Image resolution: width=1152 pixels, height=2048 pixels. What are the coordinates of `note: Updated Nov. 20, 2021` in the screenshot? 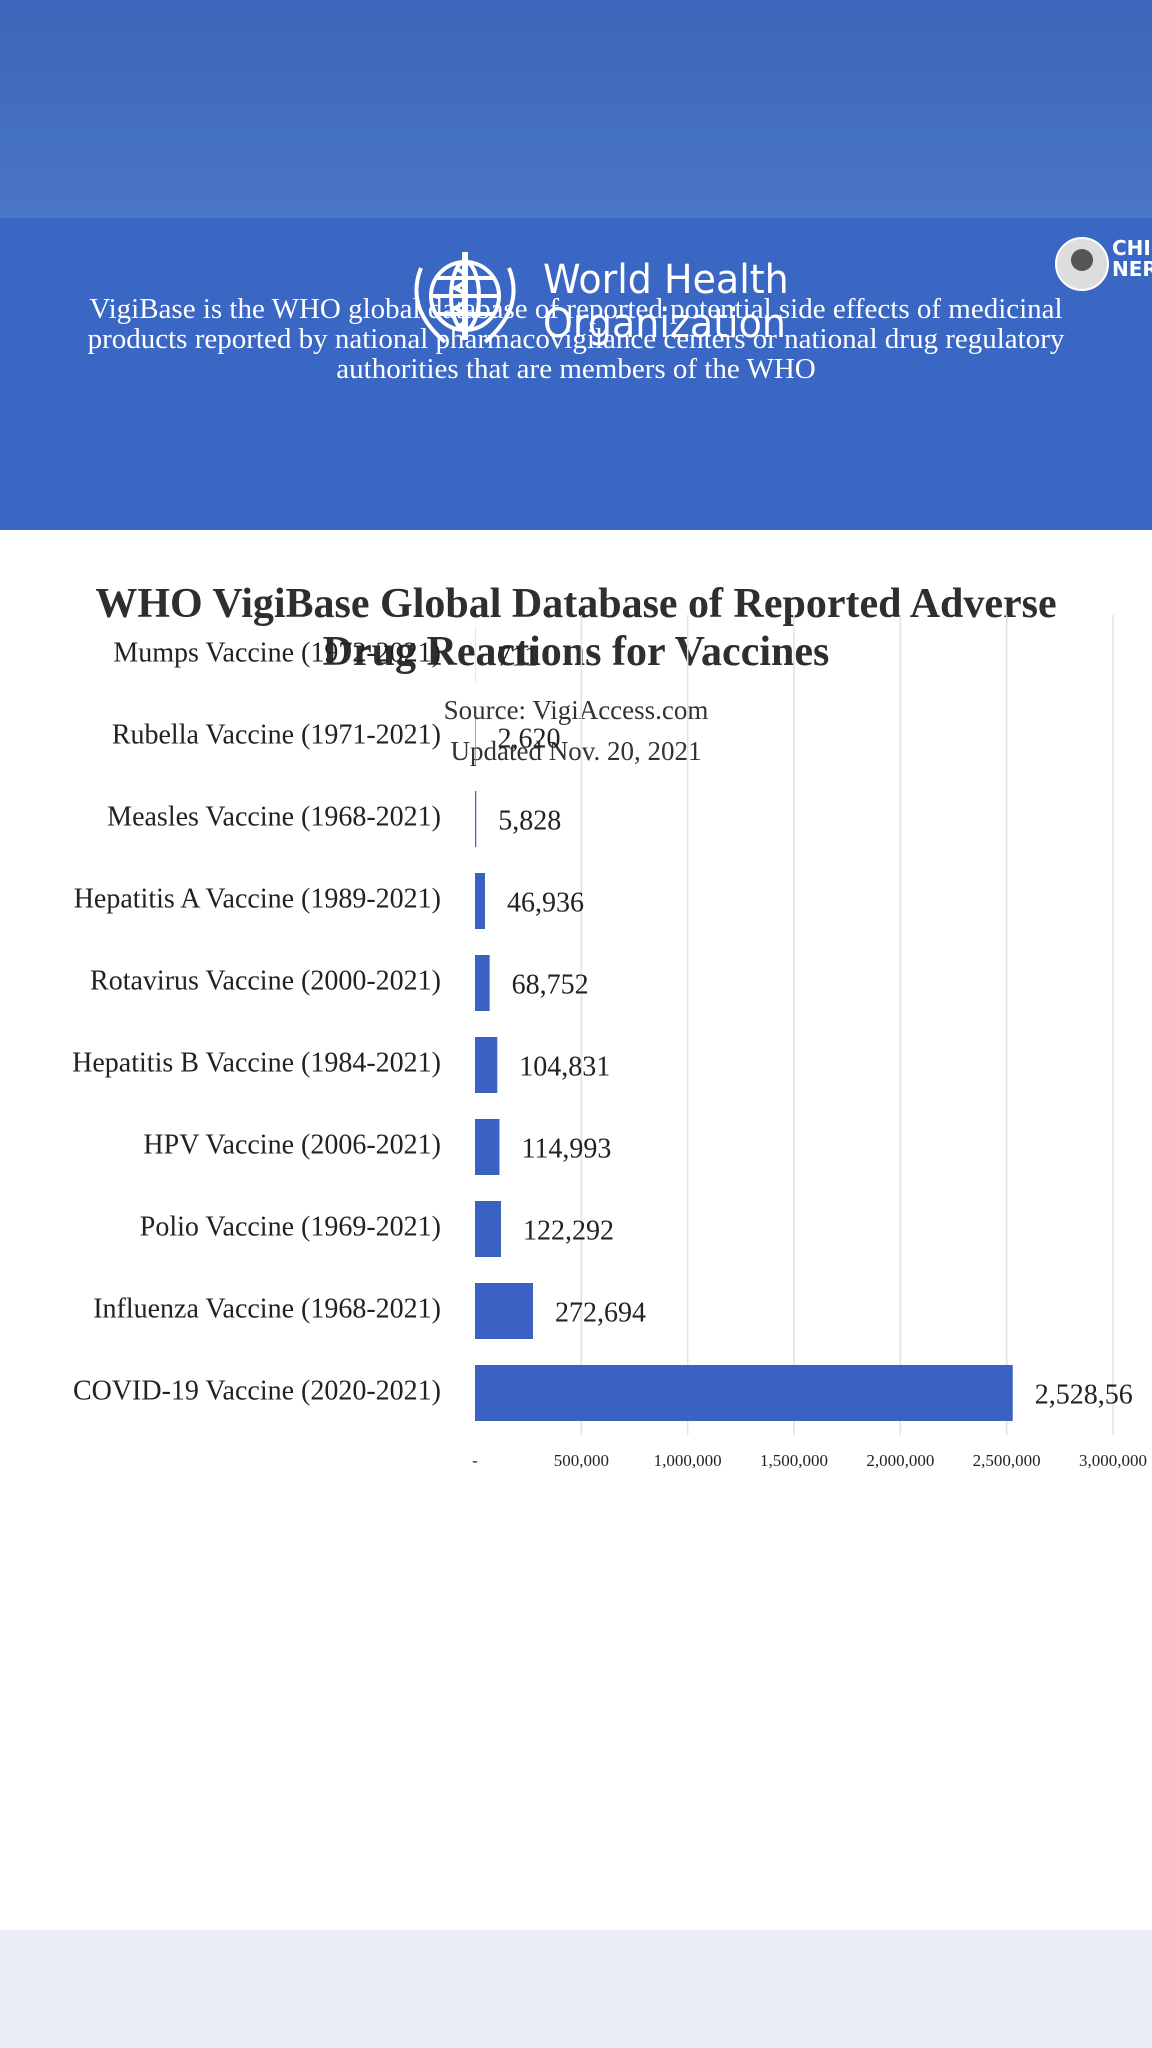 It's located at (576, 751).